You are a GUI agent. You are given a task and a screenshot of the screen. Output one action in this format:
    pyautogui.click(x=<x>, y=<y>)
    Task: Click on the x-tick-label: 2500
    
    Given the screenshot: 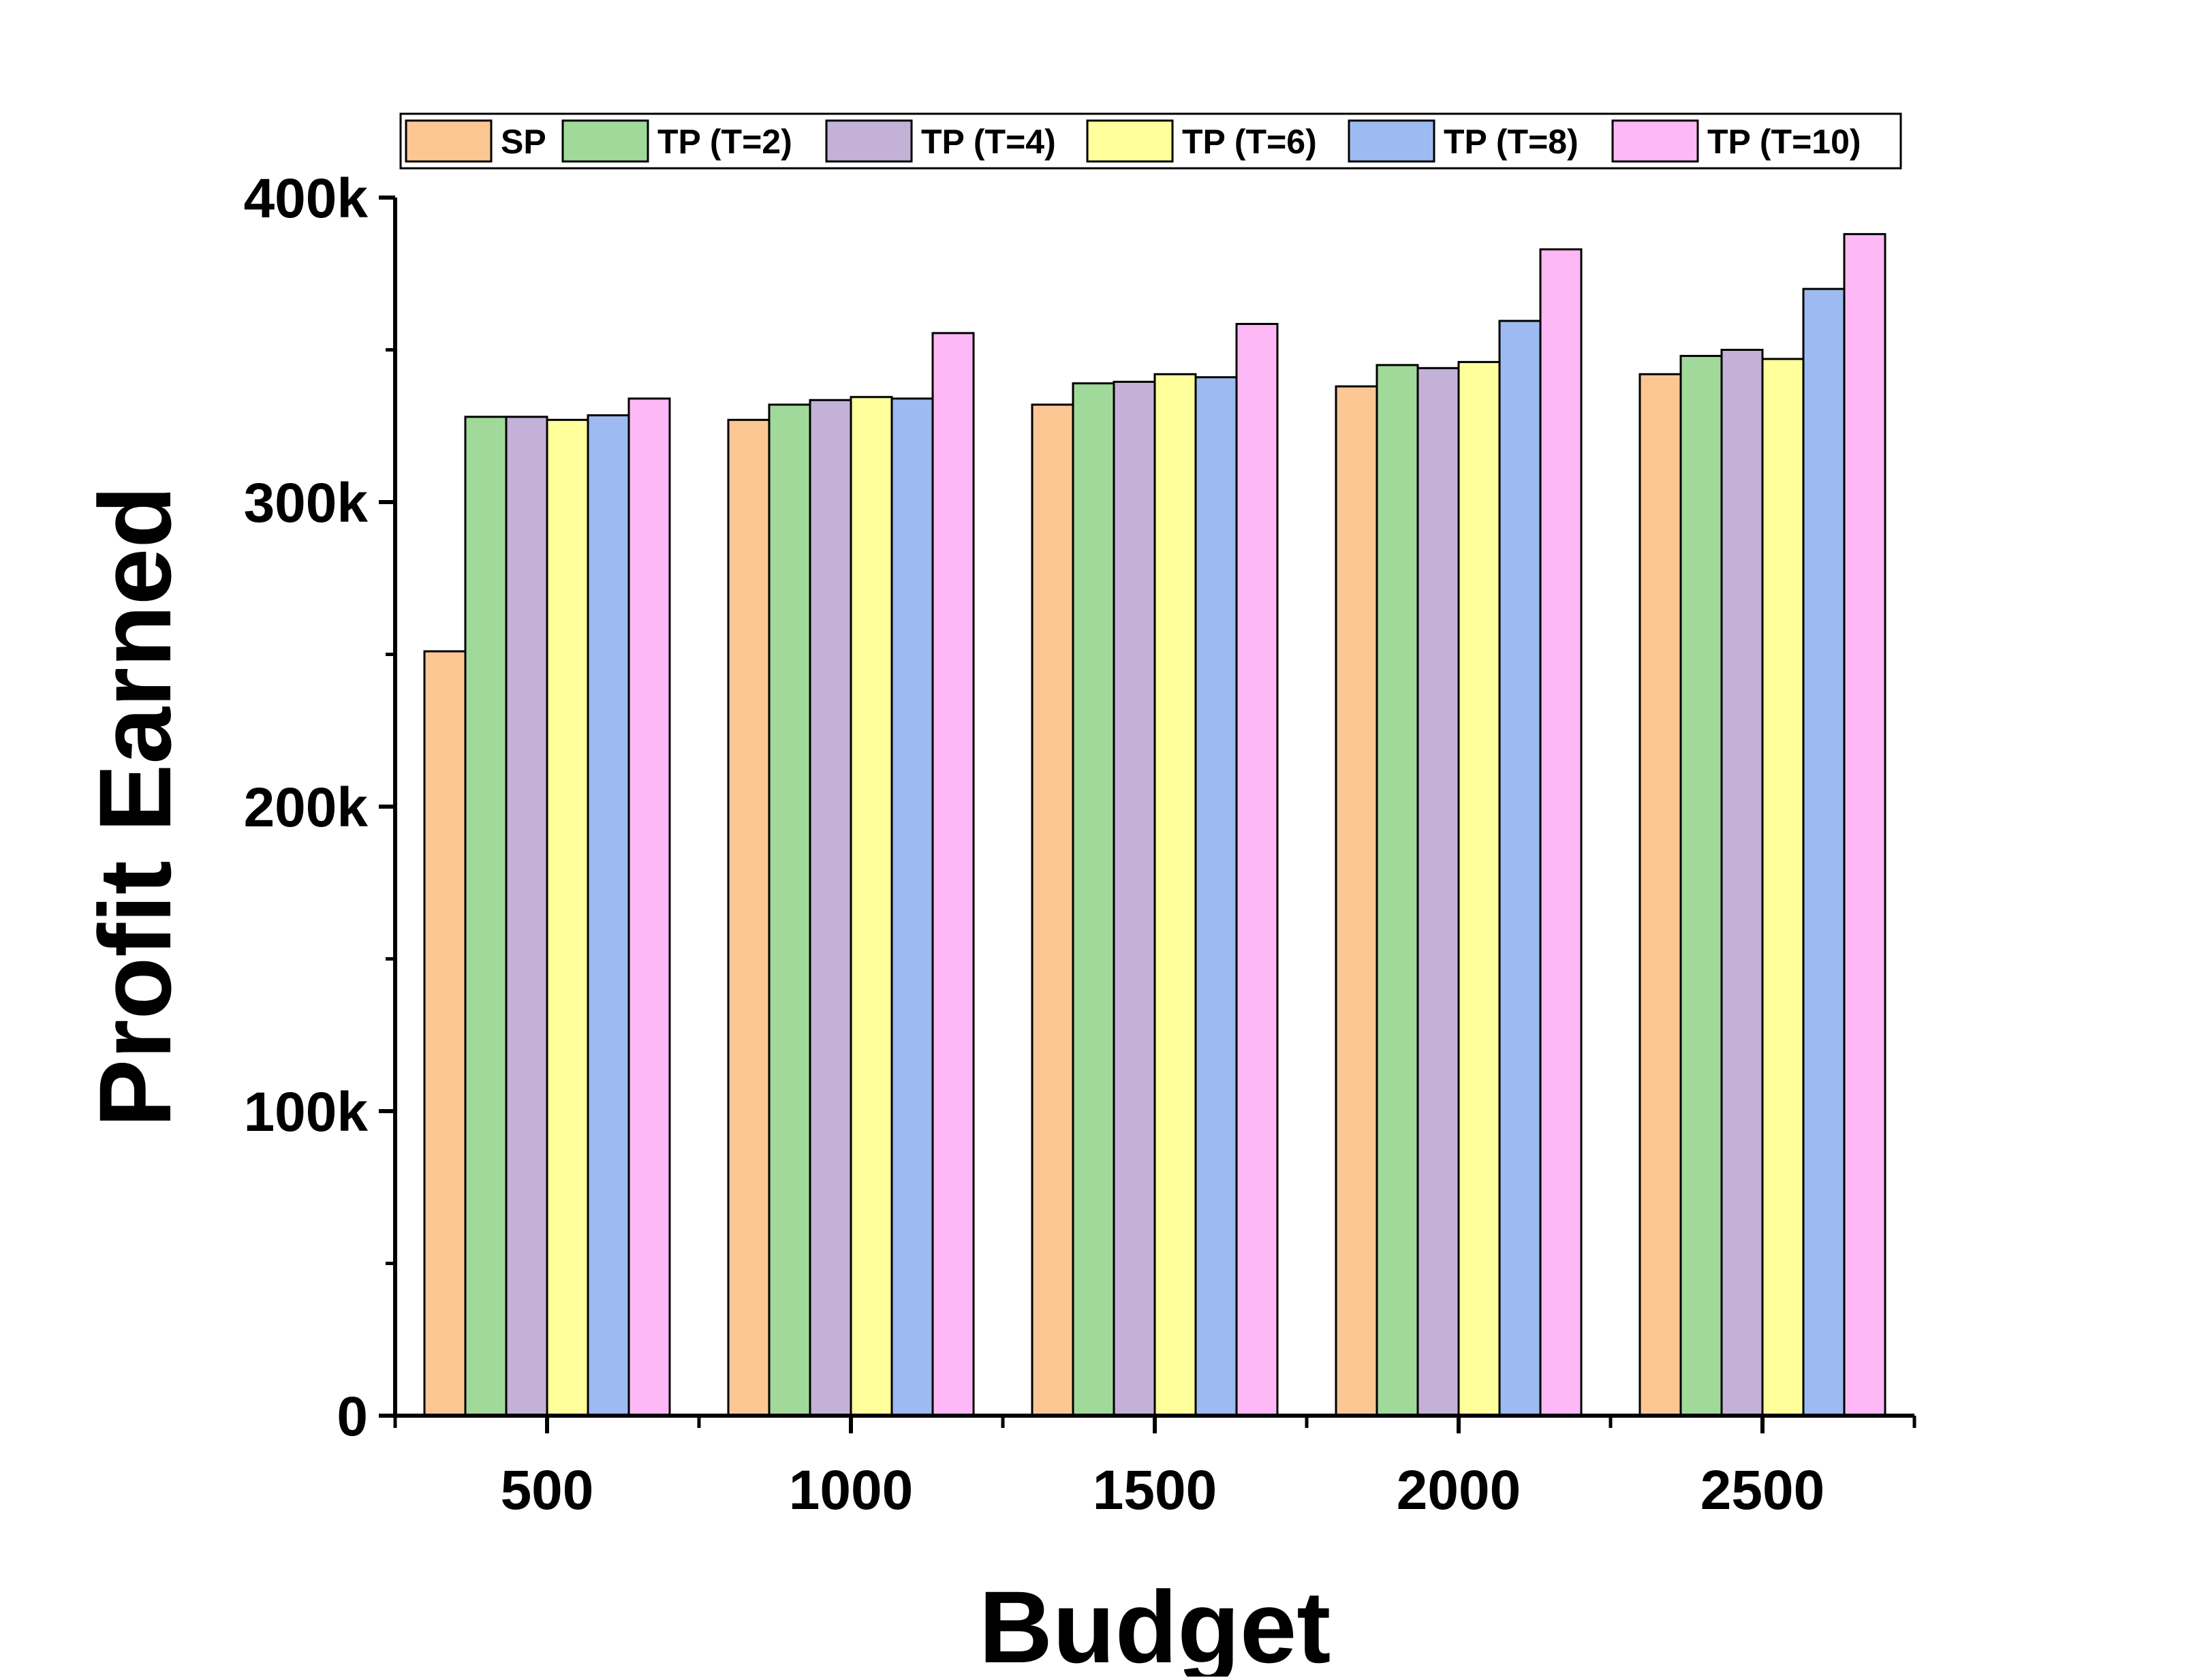 What is the action you would take?
    pyautogui.click(x=1762, y=1490)
    